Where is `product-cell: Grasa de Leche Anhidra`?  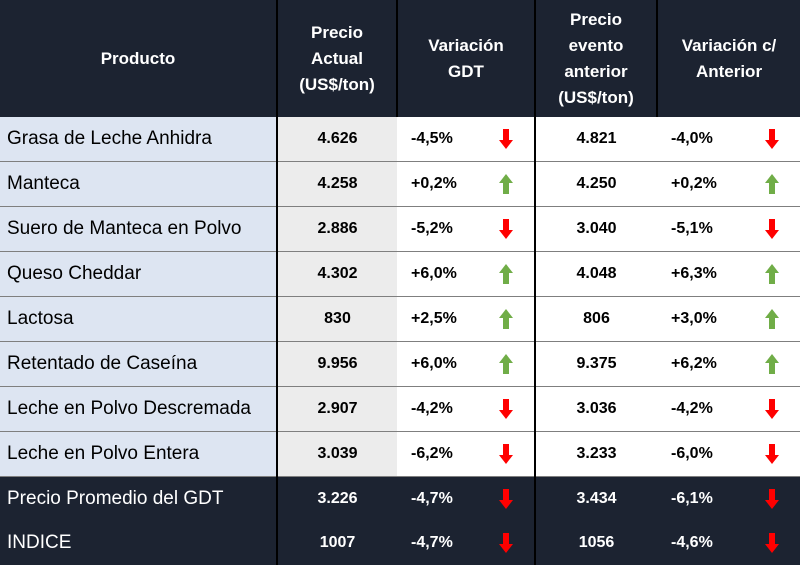
product-cell: Grasa de Leche Anhidra is located at coordinates (139, 139).